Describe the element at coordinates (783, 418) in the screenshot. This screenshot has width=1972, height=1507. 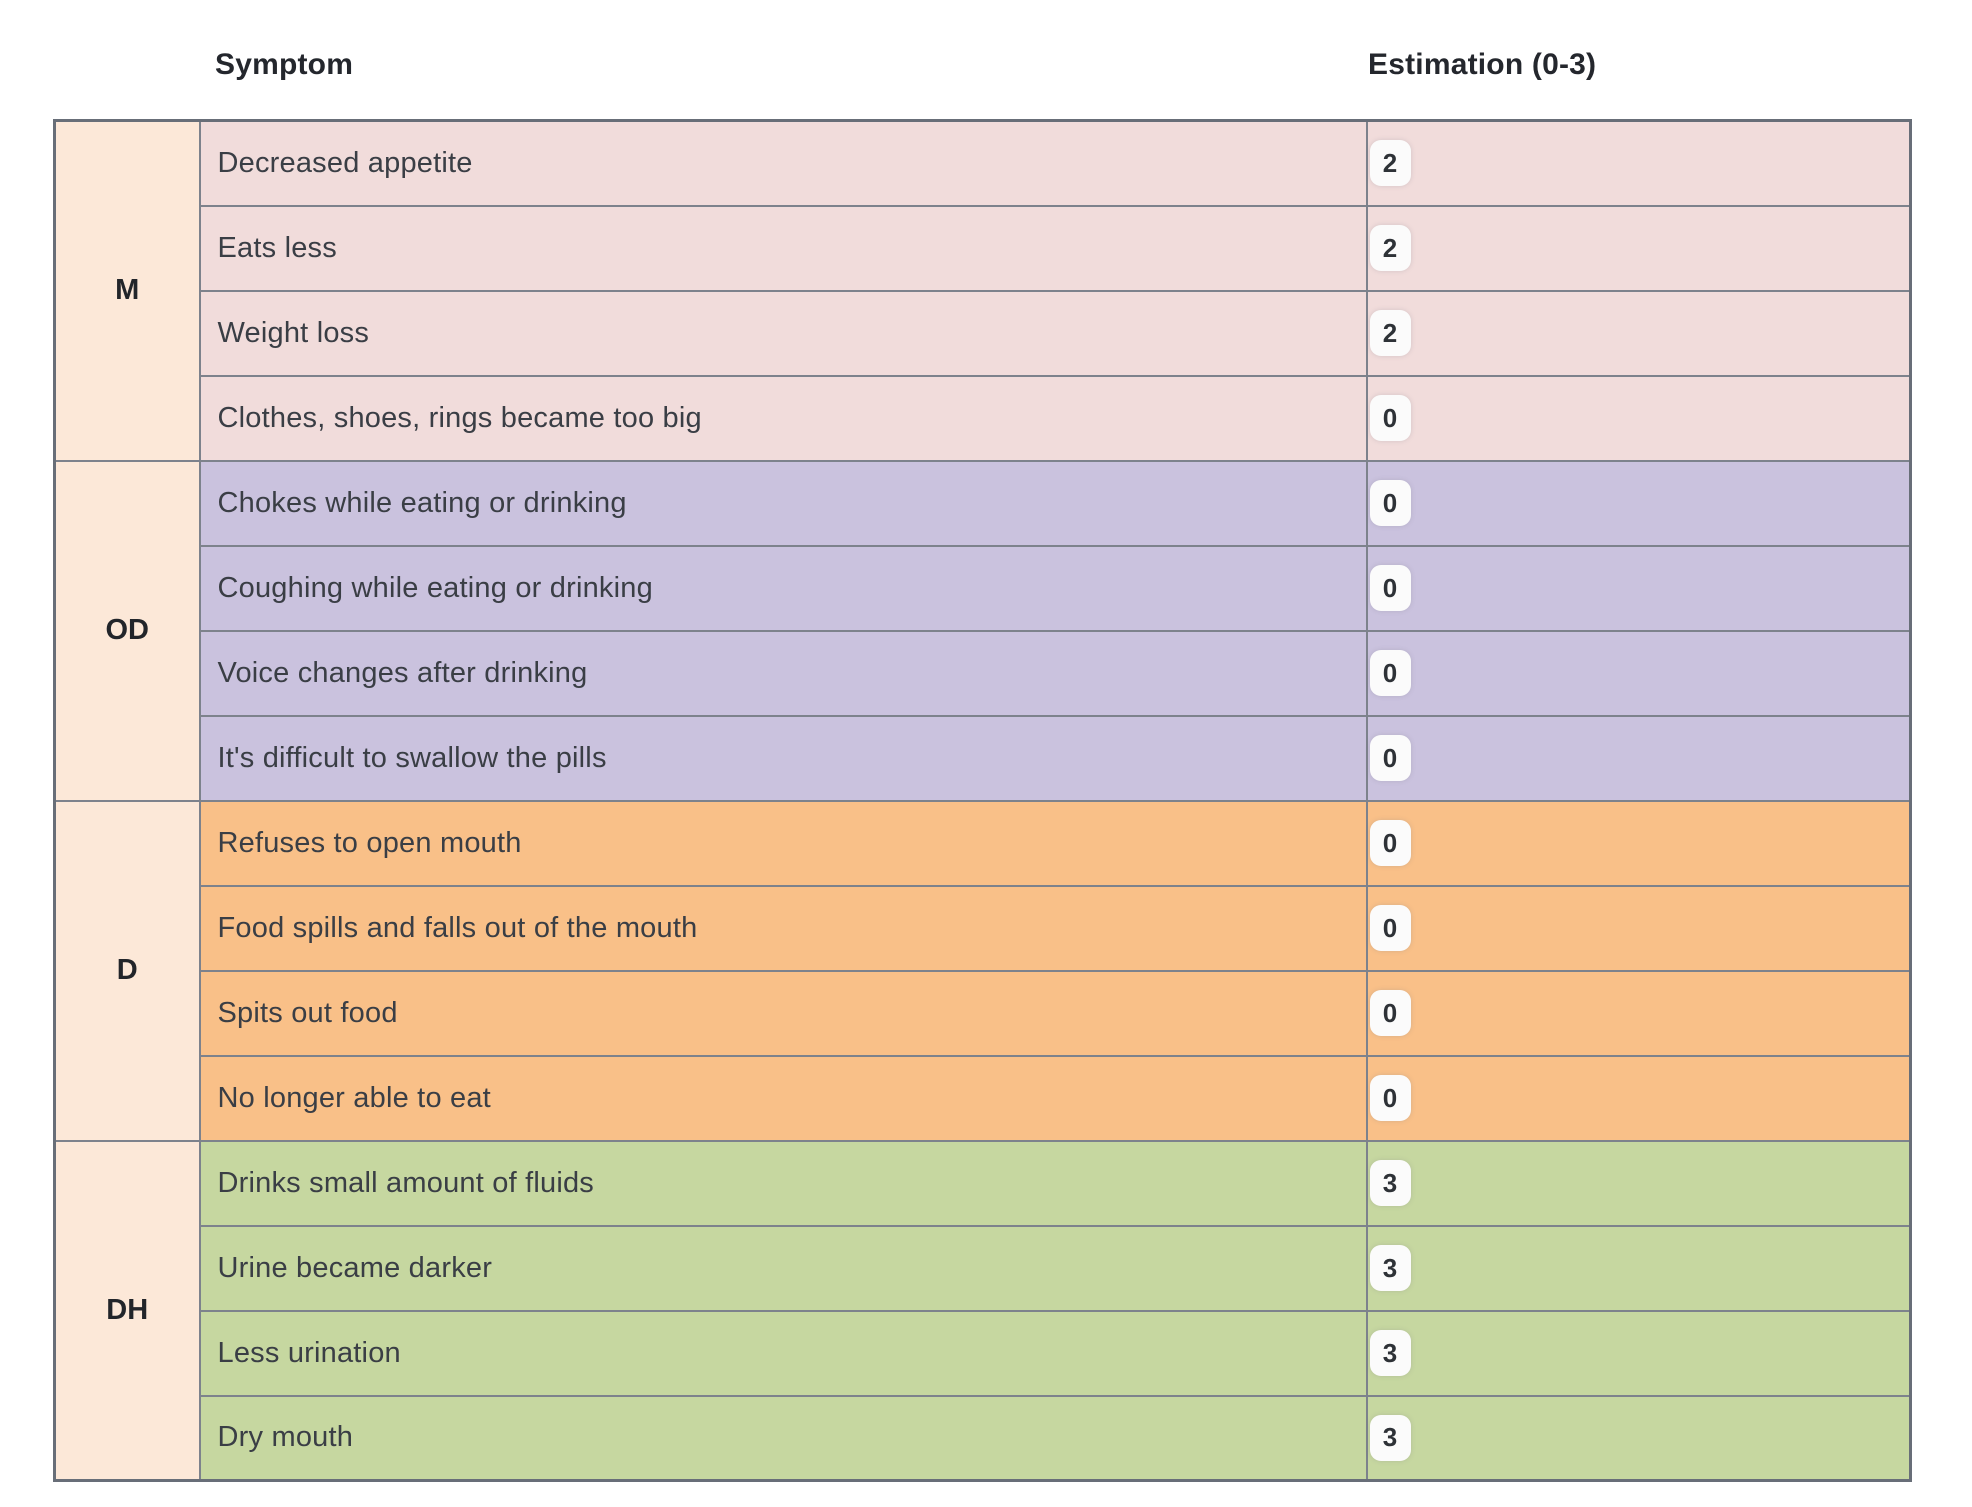
I see `symptom-label: Clothes, shoes, rings became too big` at that location.